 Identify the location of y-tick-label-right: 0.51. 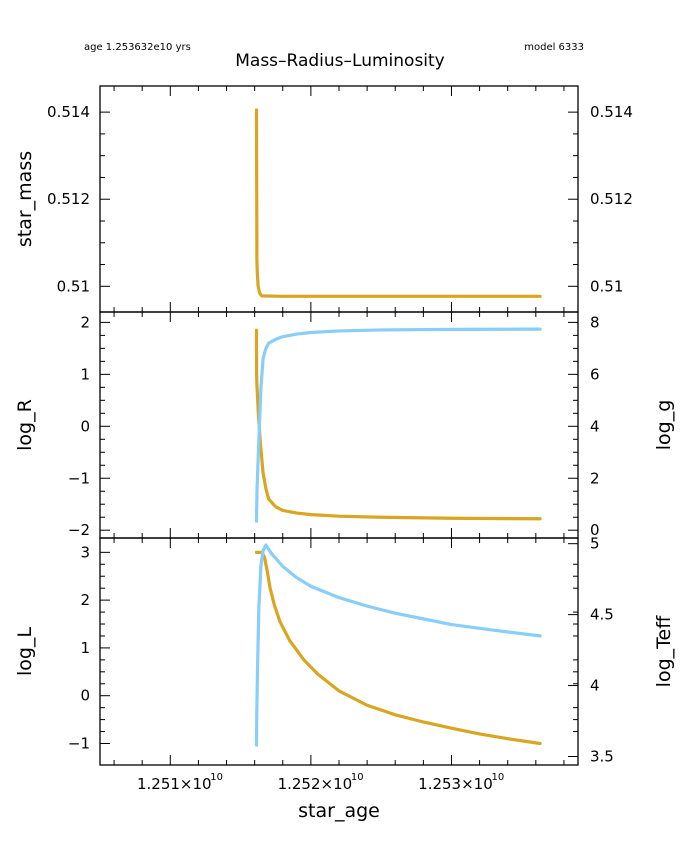
(606, 286).